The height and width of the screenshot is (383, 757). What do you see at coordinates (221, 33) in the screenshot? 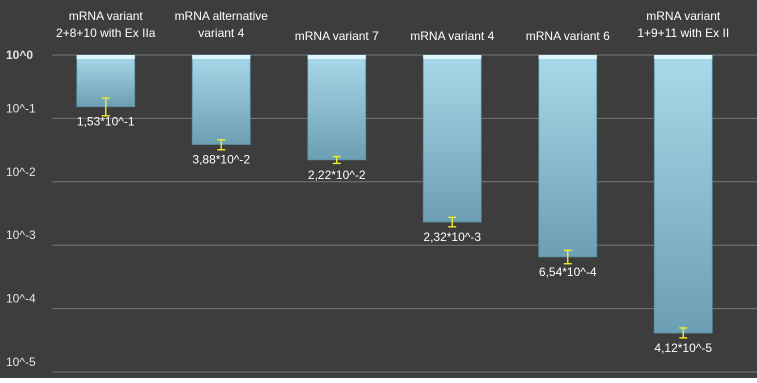
I see `category-label: variant 4` at bounding box center [221, 33].